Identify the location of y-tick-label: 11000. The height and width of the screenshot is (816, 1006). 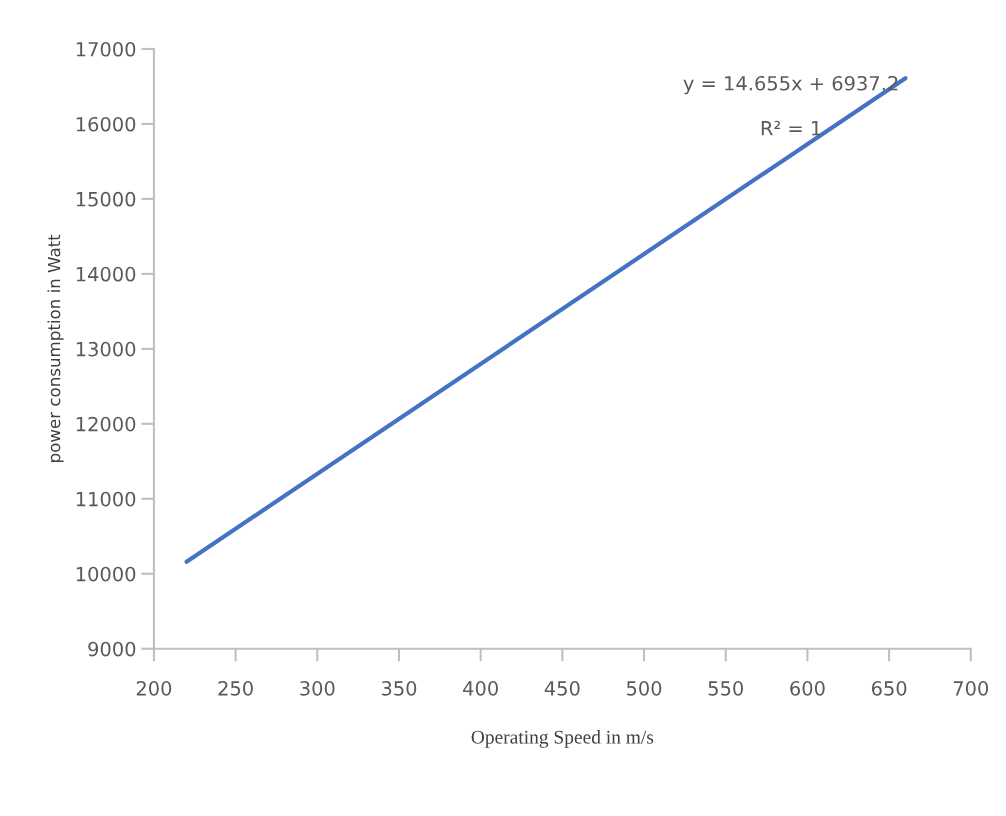
(106, 499).